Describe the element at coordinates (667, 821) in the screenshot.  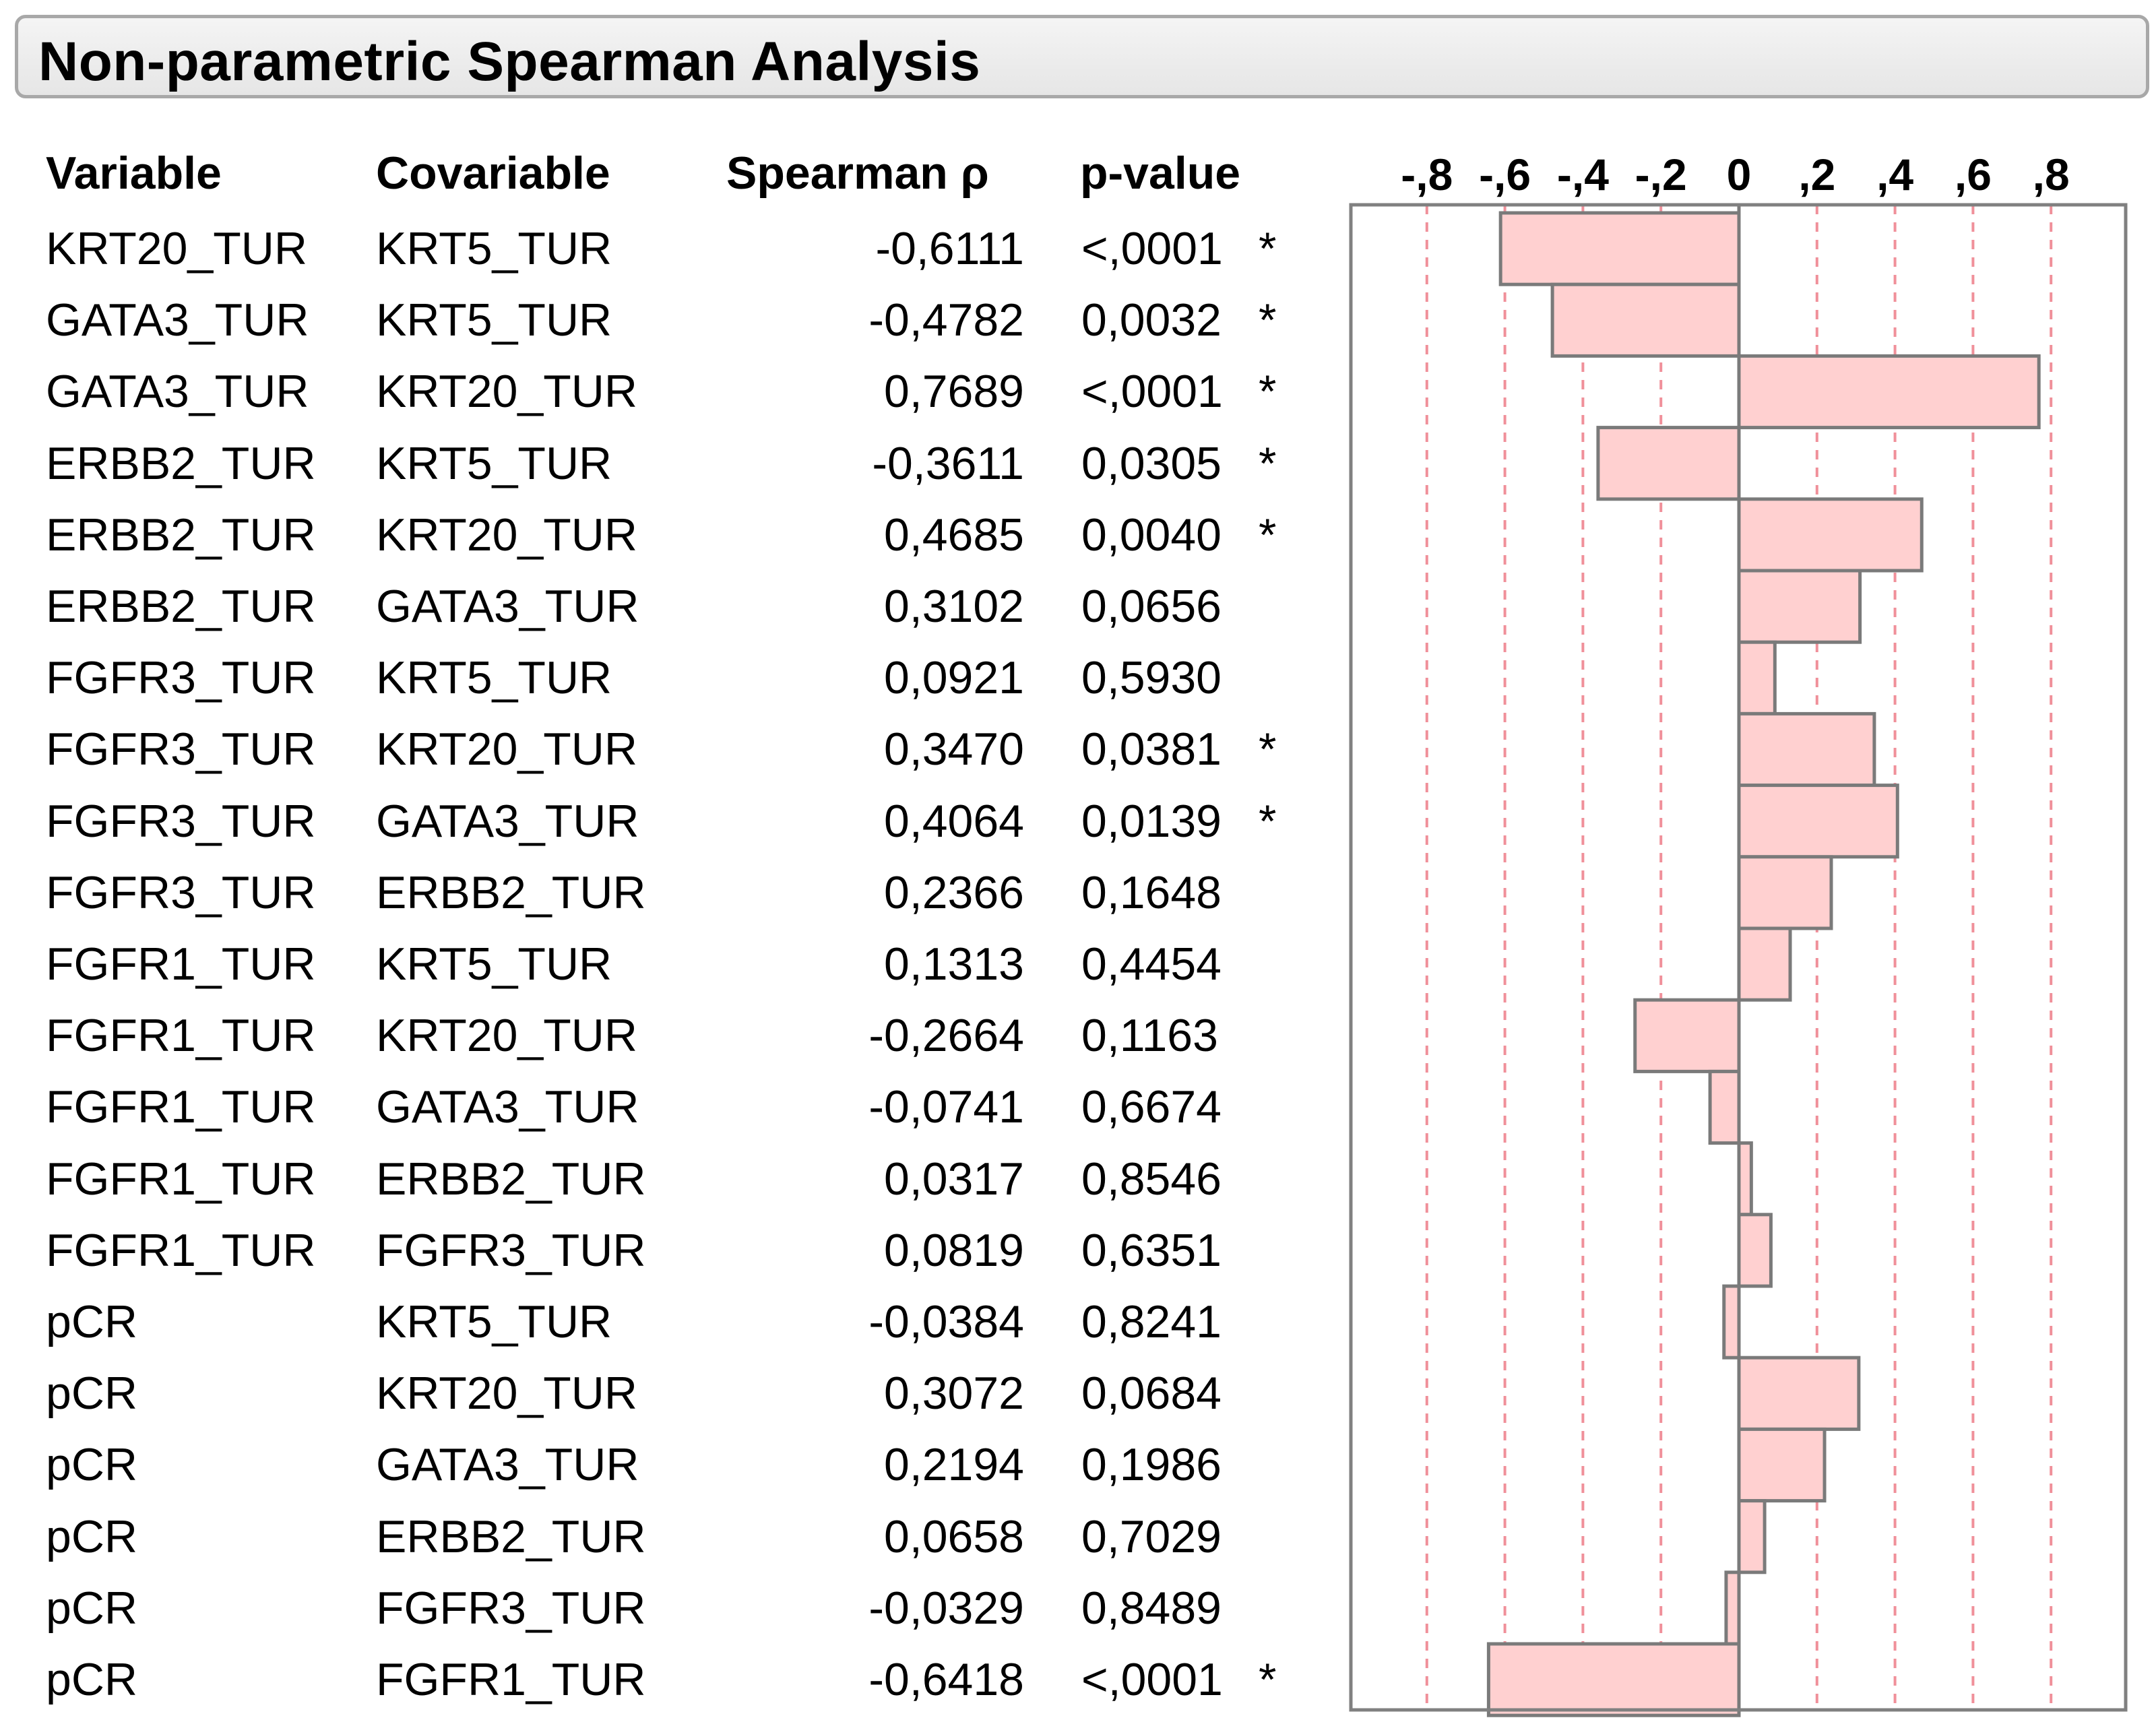
I see `table-row: FGFR3_TUR GATA3_TUR 0,4064 0,0139 *` at that location.